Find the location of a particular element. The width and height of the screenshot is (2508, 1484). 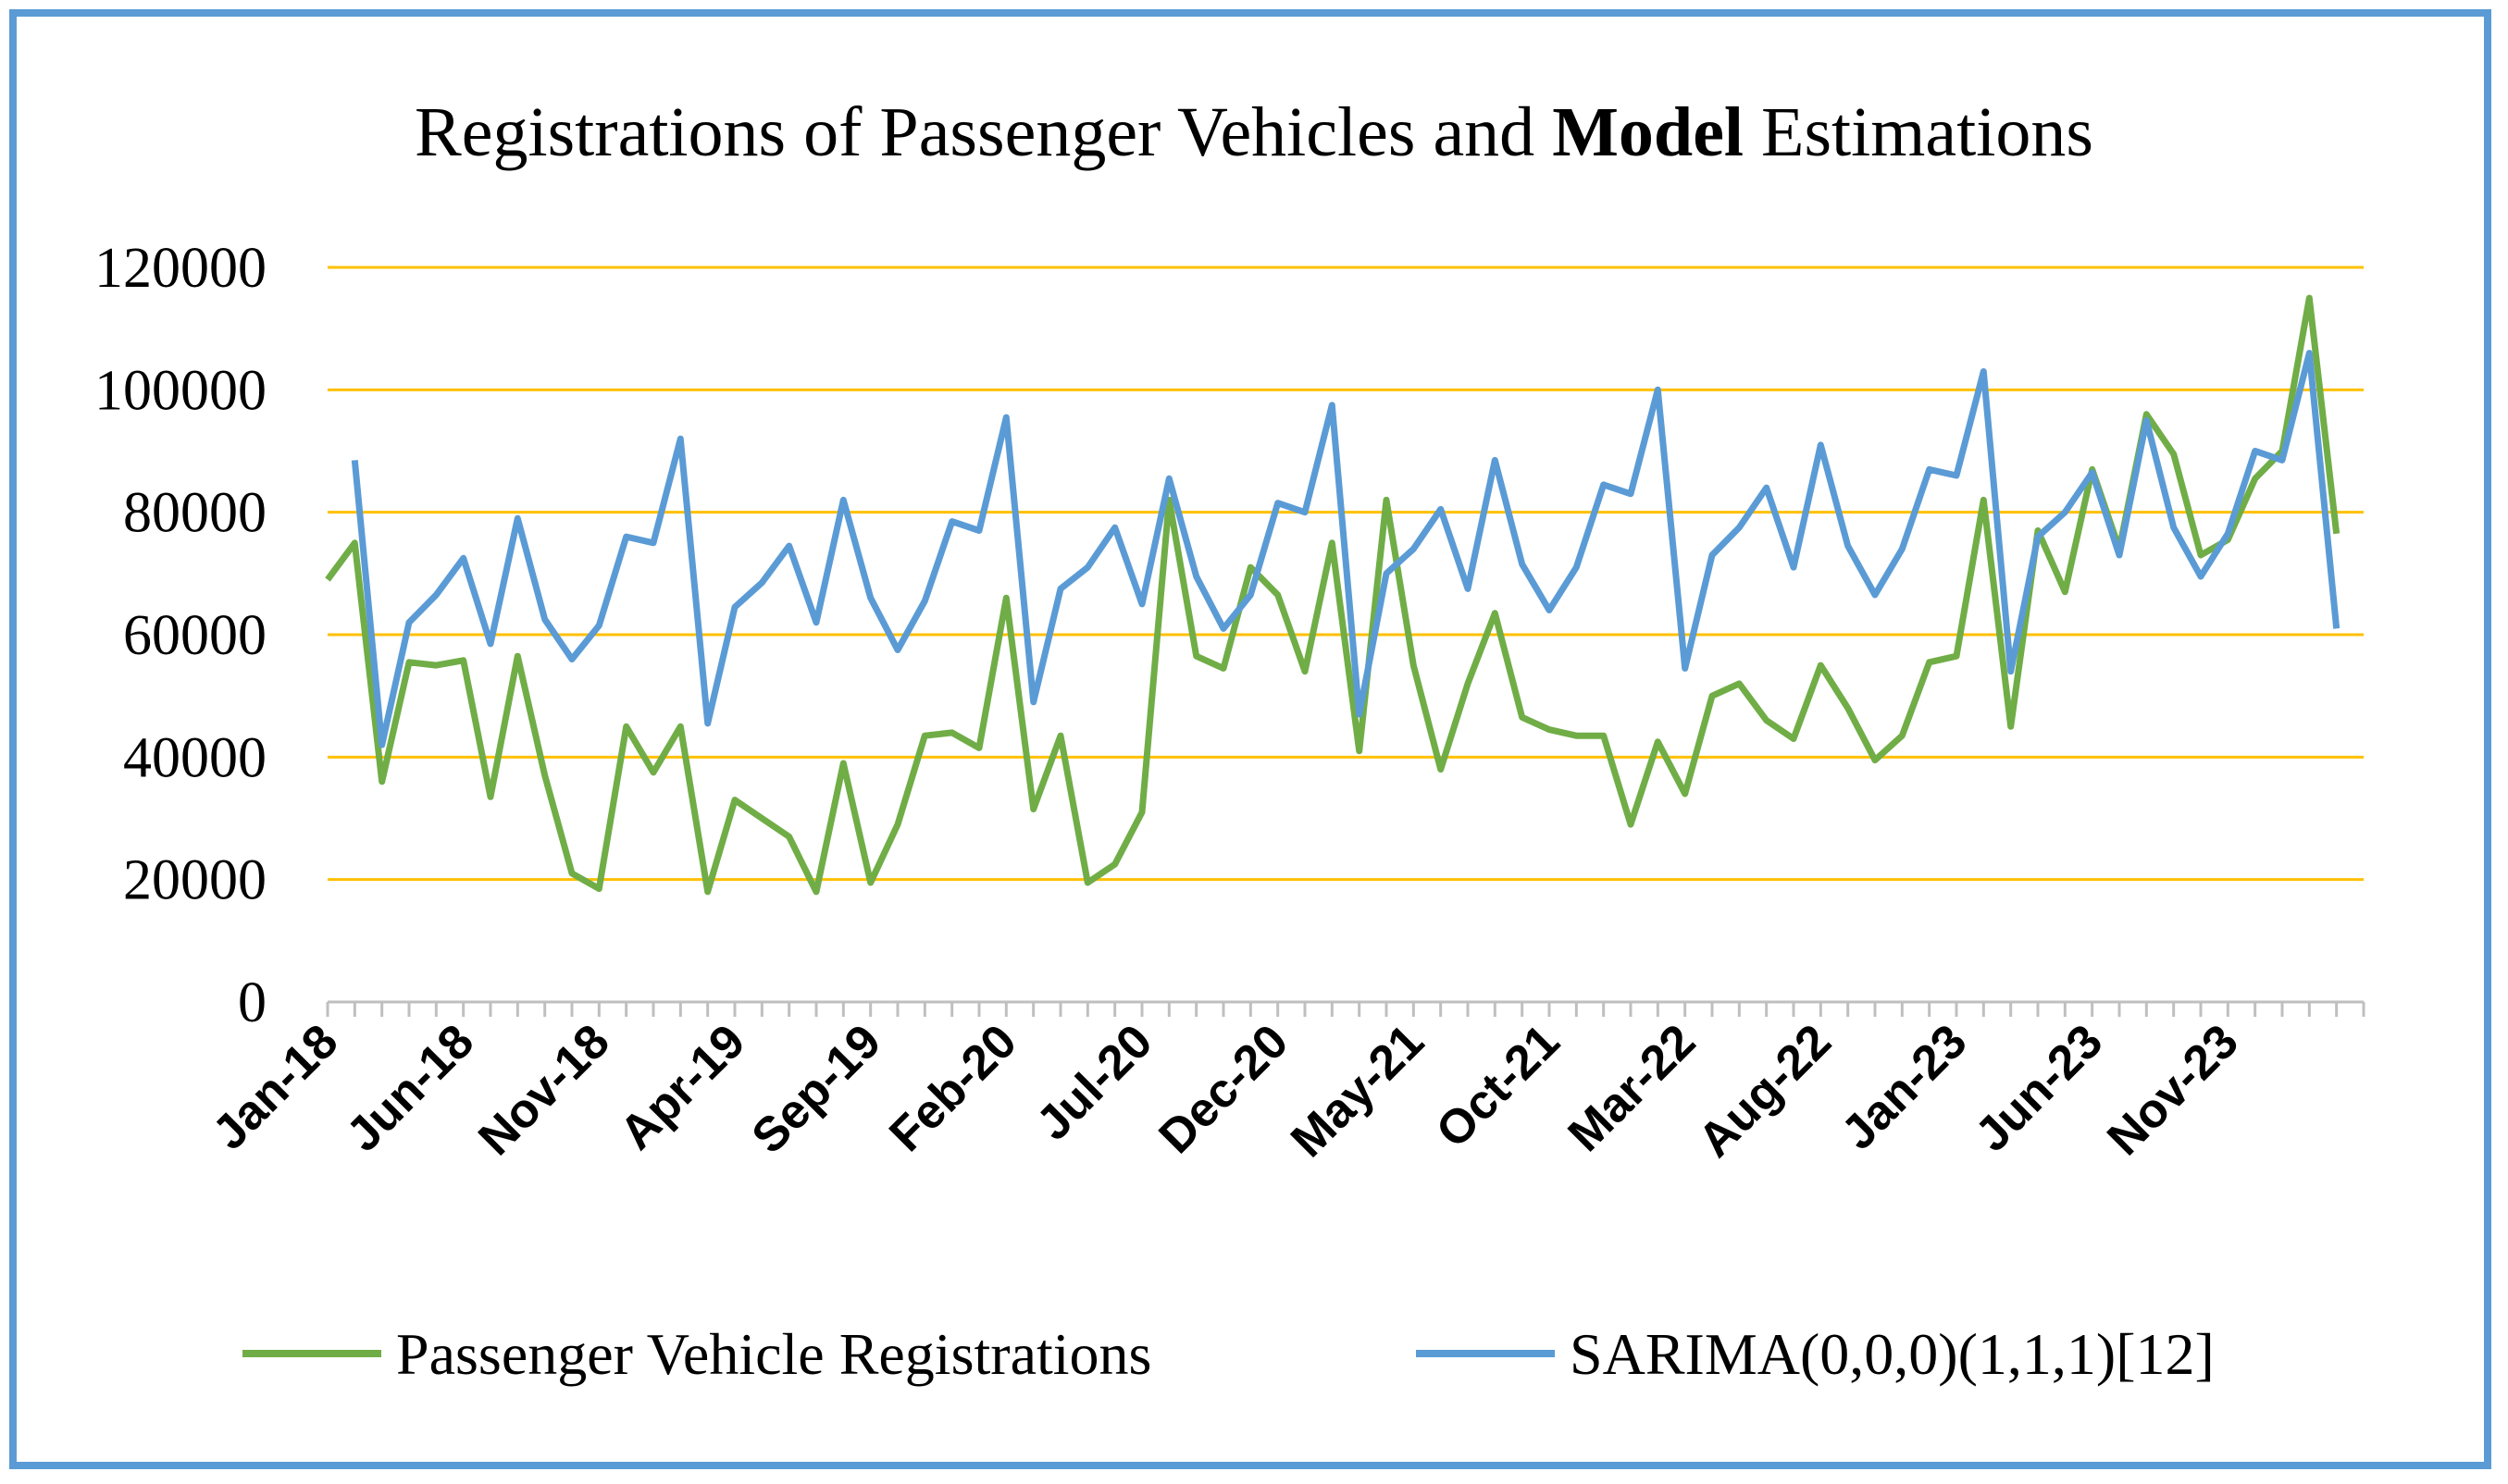

x-tick-label: Jan-18 is located at coordinates (276, 1087).